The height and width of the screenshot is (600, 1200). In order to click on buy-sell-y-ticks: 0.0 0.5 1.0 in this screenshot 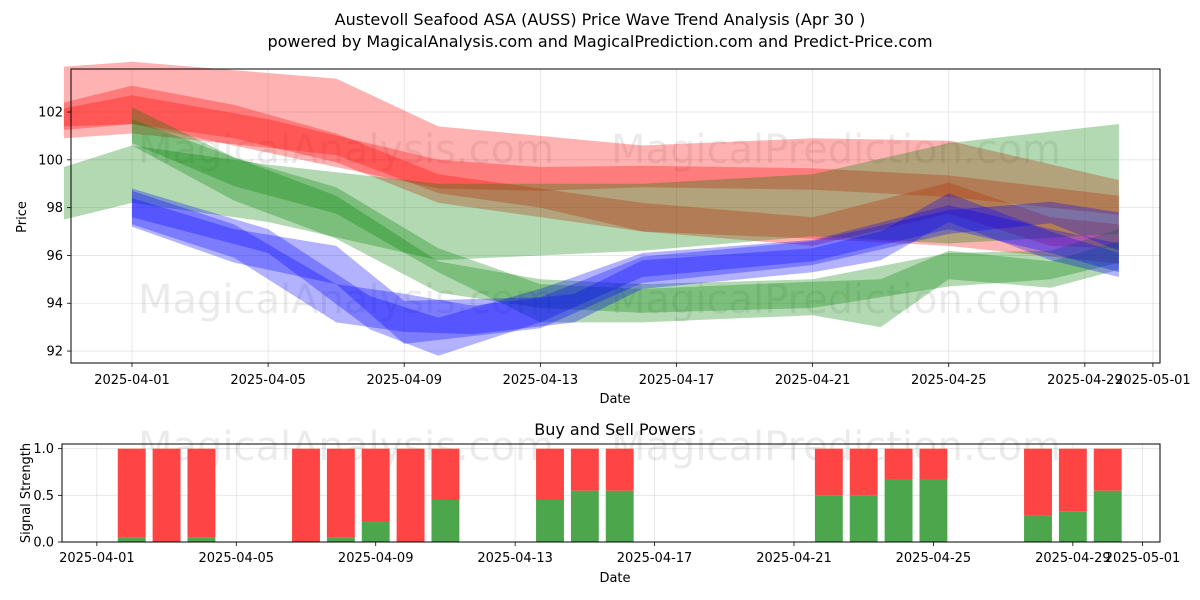, I will do `click(47, 496)`.